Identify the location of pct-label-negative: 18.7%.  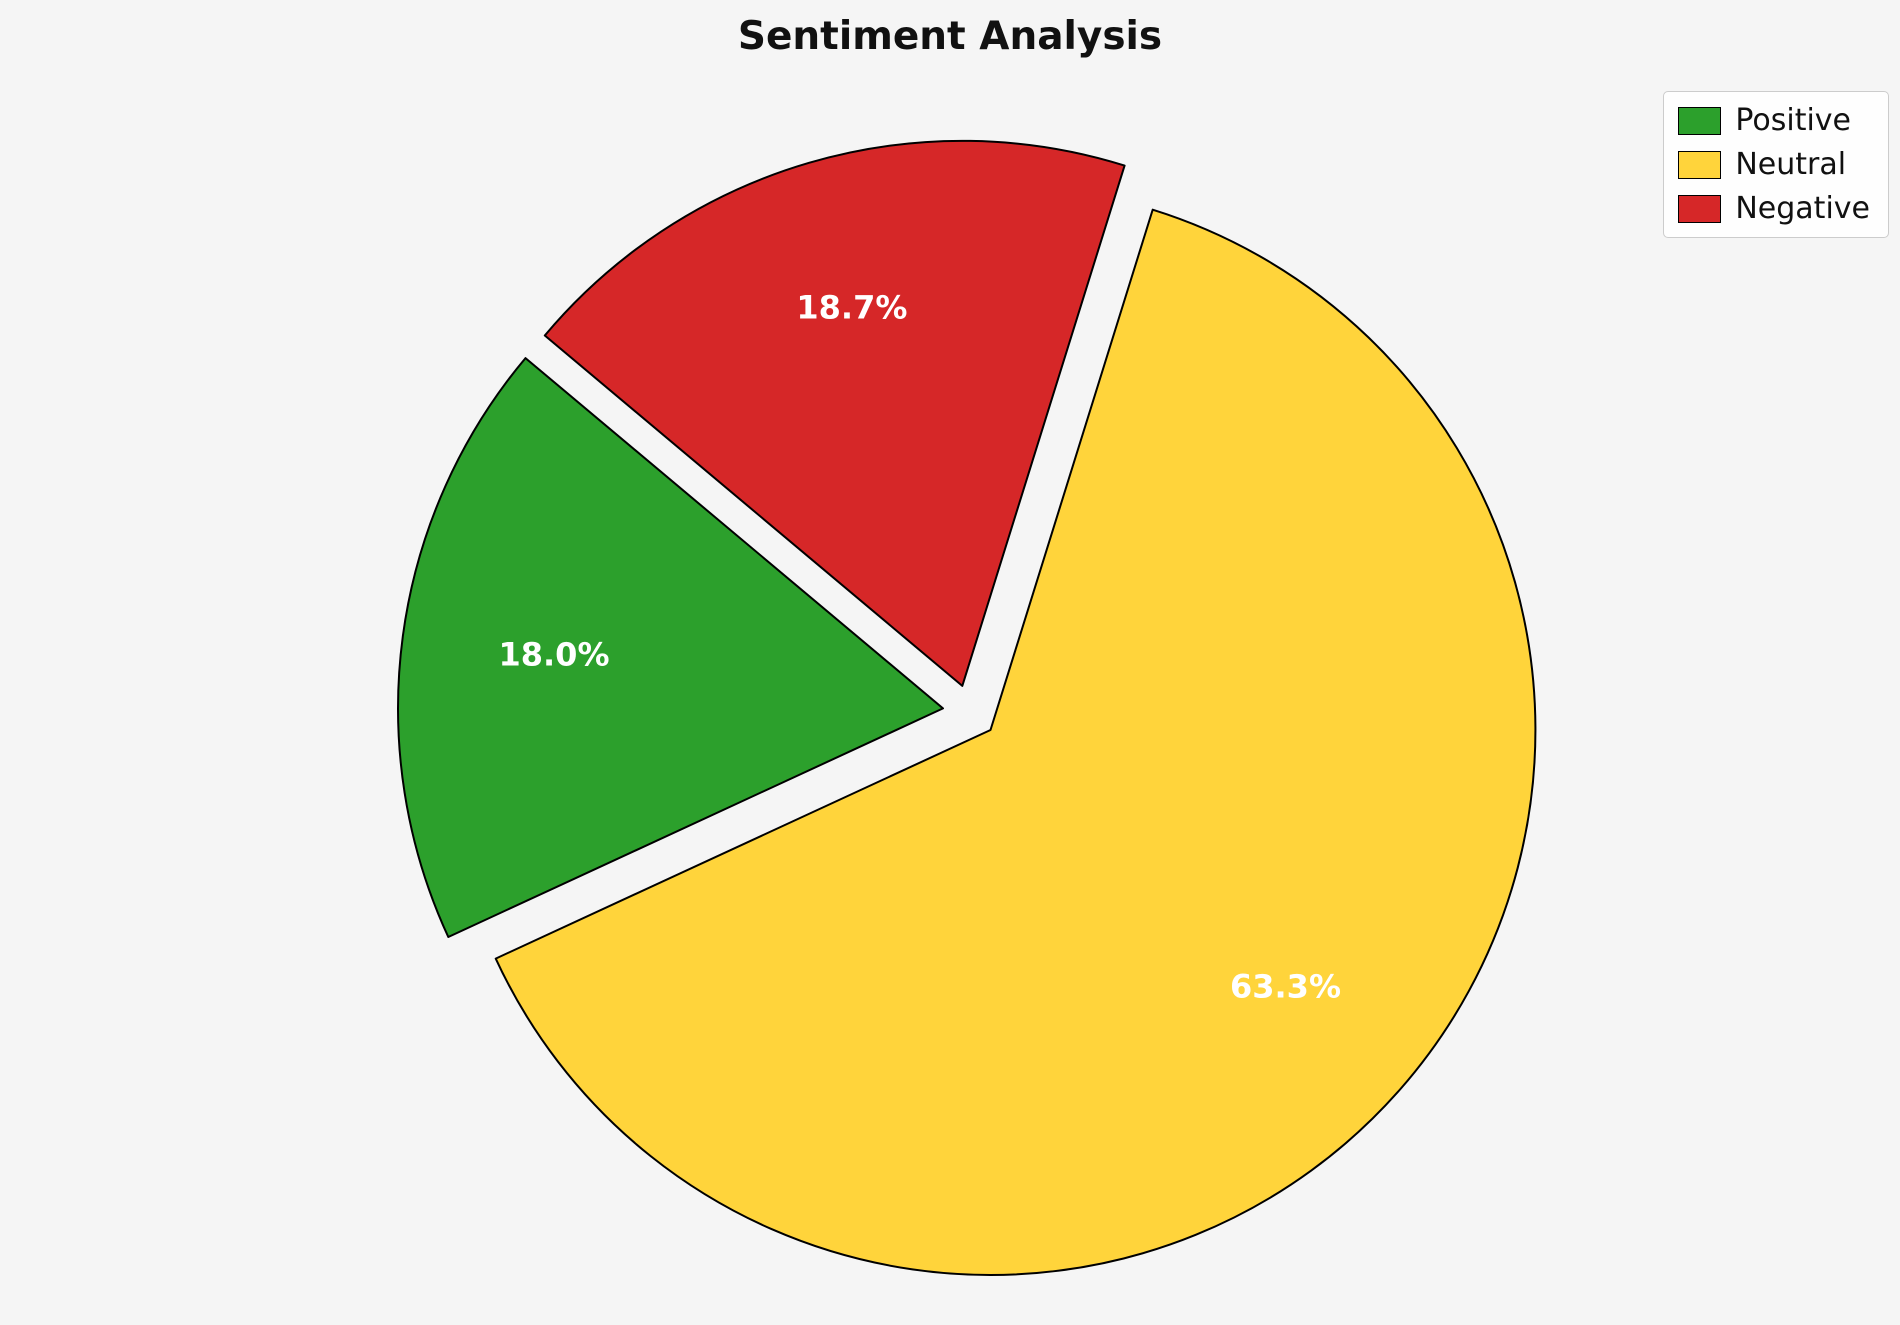
(851, 307).